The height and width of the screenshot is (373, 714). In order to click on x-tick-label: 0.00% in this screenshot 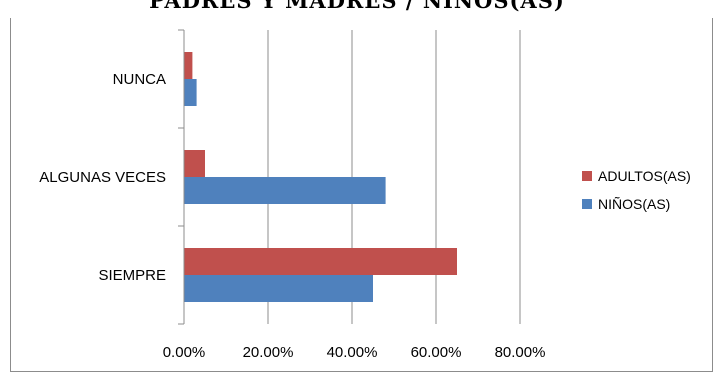, I will do `click(184, 352)`.